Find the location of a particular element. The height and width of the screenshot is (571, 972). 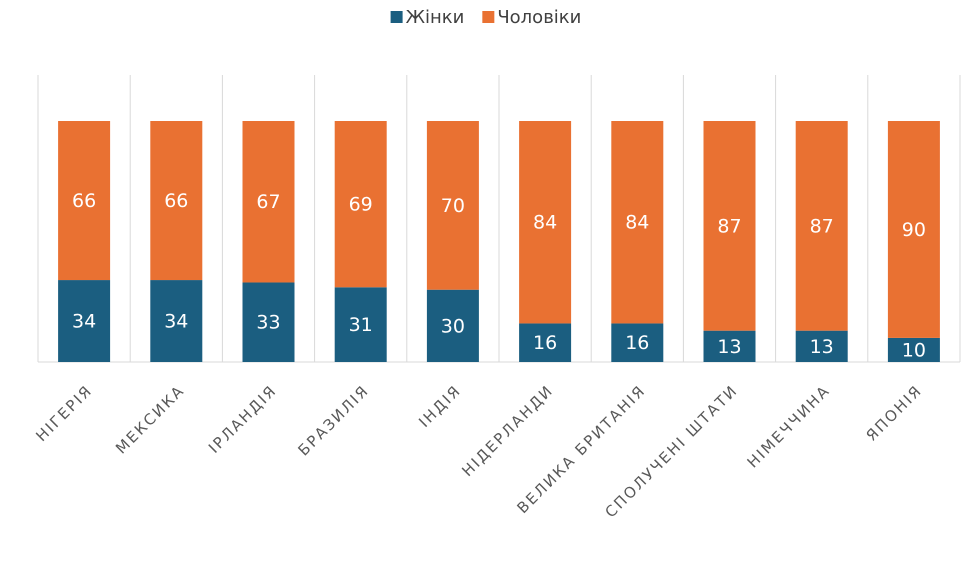

data-label: 67 is located at coordinates (268, 202).